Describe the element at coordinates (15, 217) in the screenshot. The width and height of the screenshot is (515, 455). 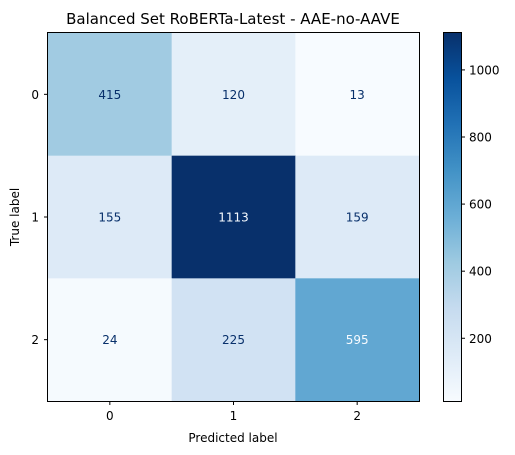
I see `y-axis-label: True label` at that location.